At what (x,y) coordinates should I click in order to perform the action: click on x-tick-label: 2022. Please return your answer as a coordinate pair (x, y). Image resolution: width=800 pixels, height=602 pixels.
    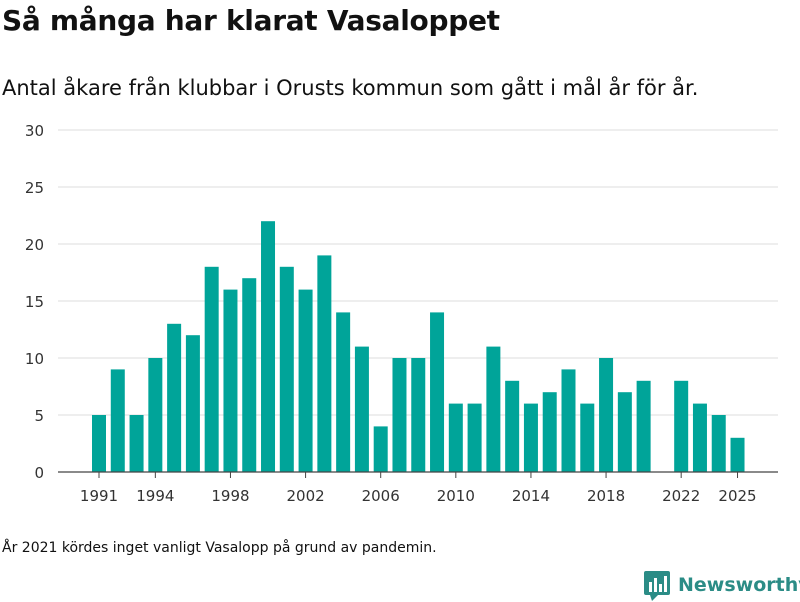
    Looking at the image, I should click on (681, 496).